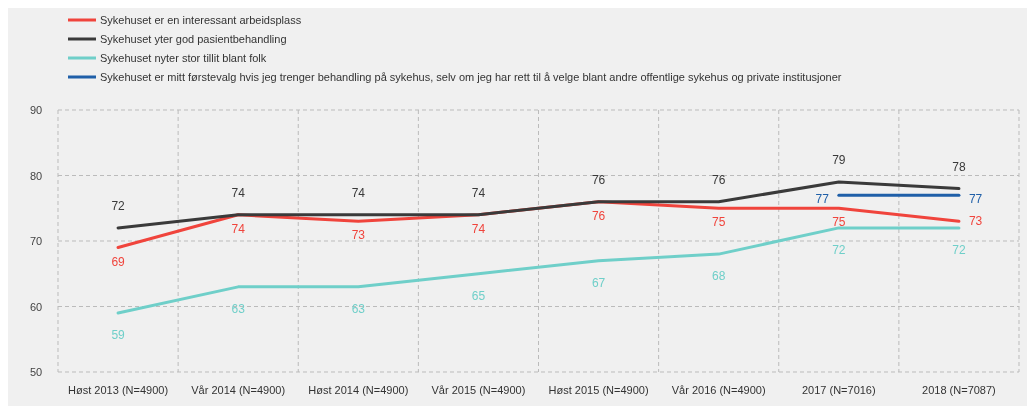  Describe the element at coordinates (183, 58) in the screenshot. I see `legend-label: Sykehuset nyter stor tillit blant folk` at that location.